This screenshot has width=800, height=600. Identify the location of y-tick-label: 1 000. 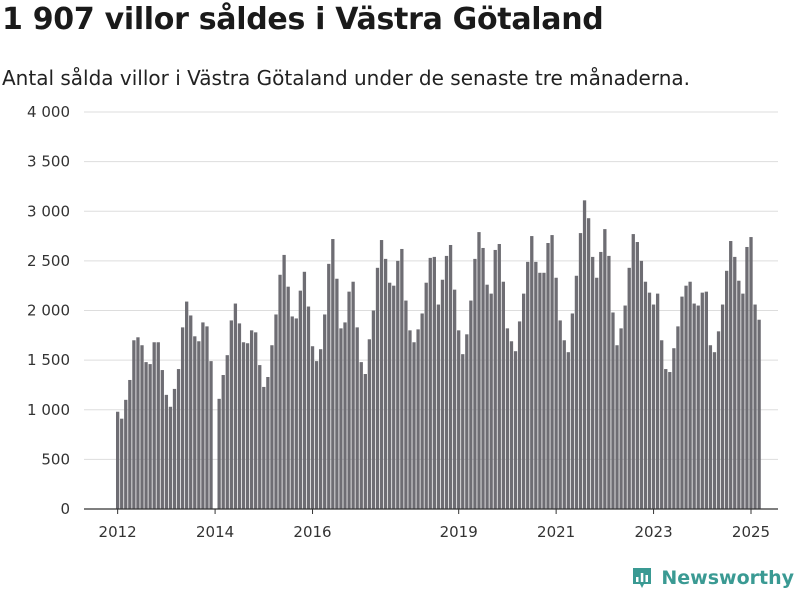
(48, 410).